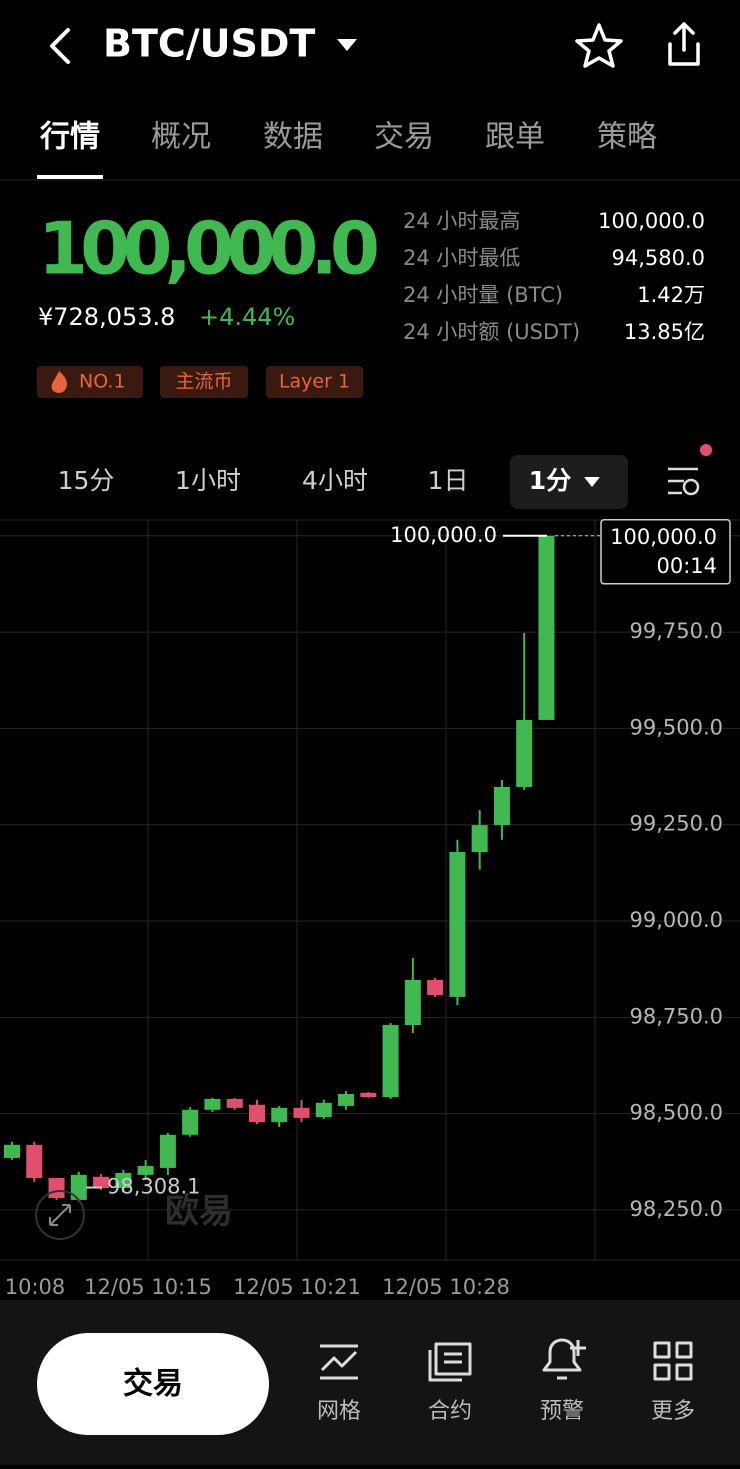 This screenshot has width=740, height=1469. Describe the element at coordinates (60, 1215) in the screenshot. I see `expand-chart-button` at that location.